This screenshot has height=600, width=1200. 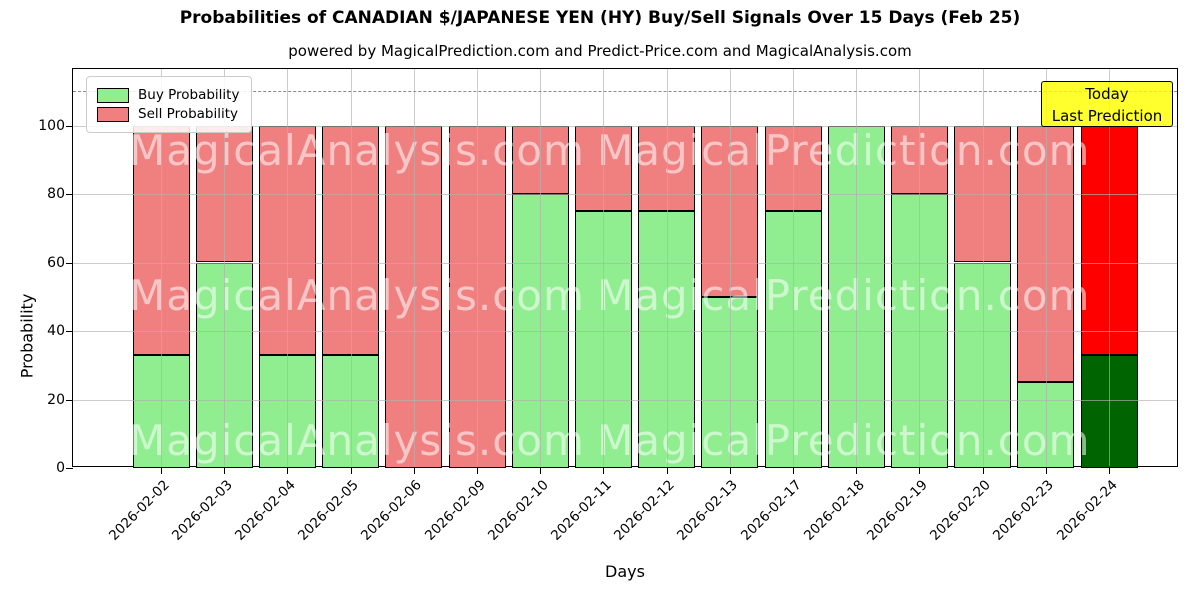 I want to click on y-tick-label: 80, so click(x=56, y=194).